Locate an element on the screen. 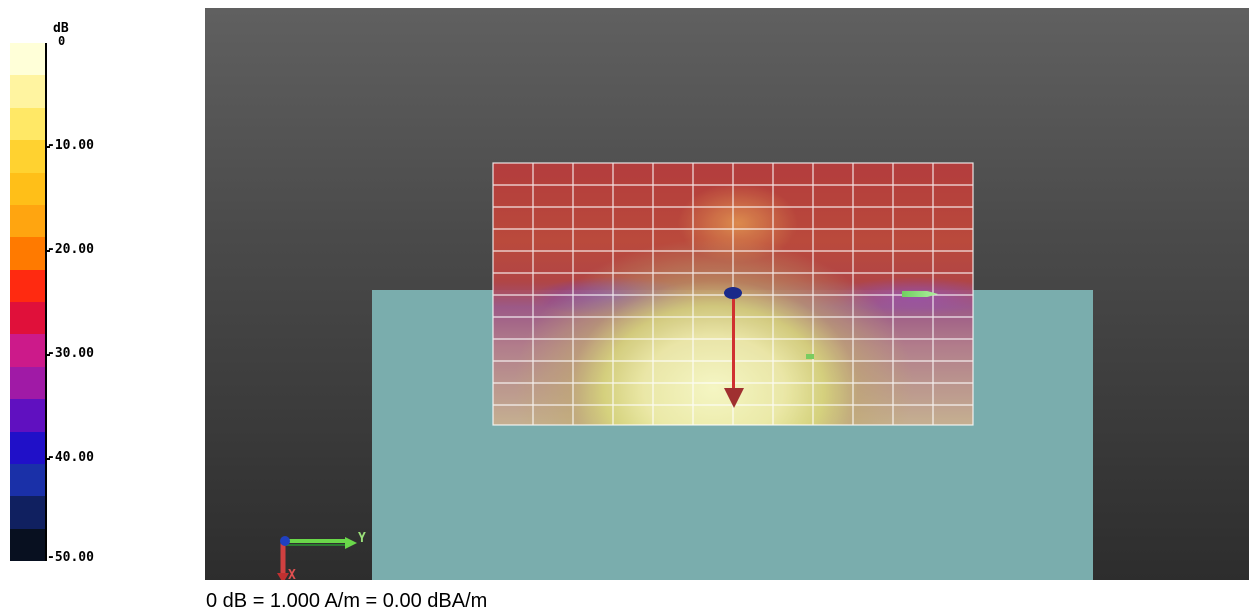 The image size is (1249, 614). axes-gizmo: Y X is located at coordinates (320, 551).